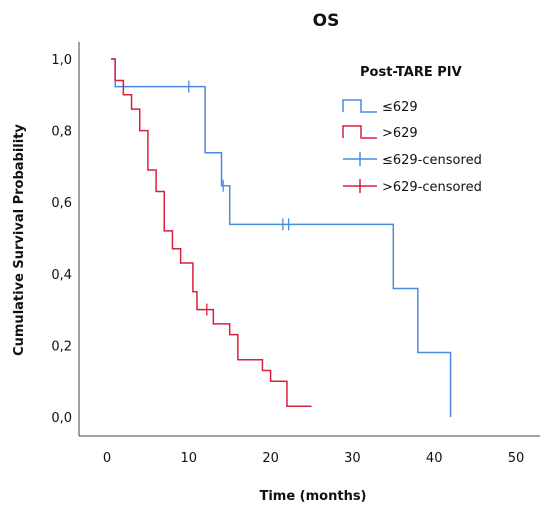 The height and width of the screenshot is (516, 550). I want to click on x-tick-label: 50, so click(516, 458).